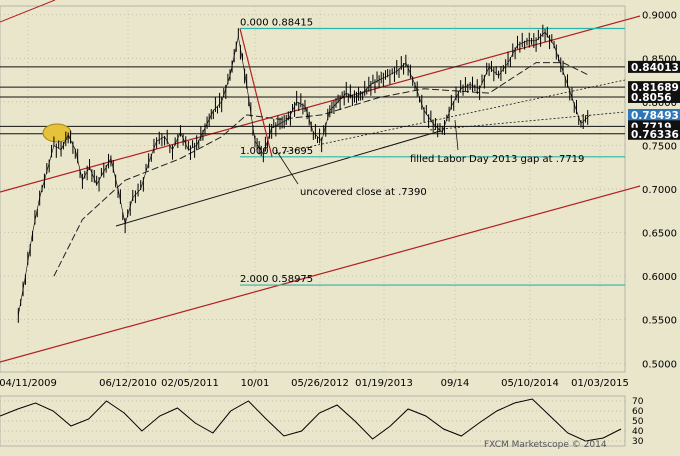 This screenshot has width=680, height=456. Describe the element at coordinates (638, 442) in the screenshot. I see `rsi-tick-label-4: 30` at that location.